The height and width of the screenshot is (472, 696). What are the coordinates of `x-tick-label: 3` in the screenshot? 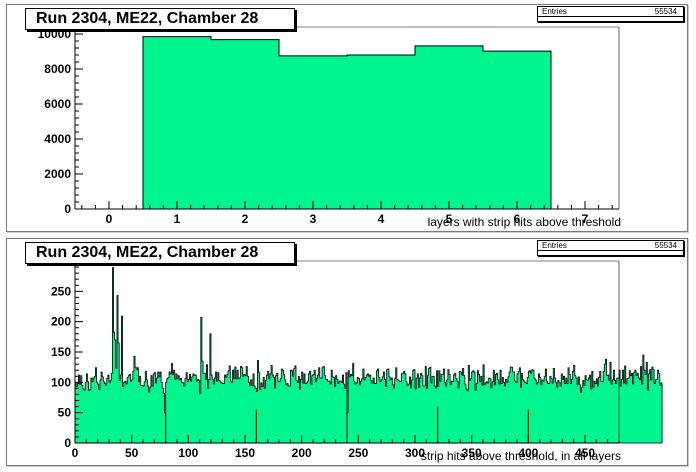 It's located at (313, 219).